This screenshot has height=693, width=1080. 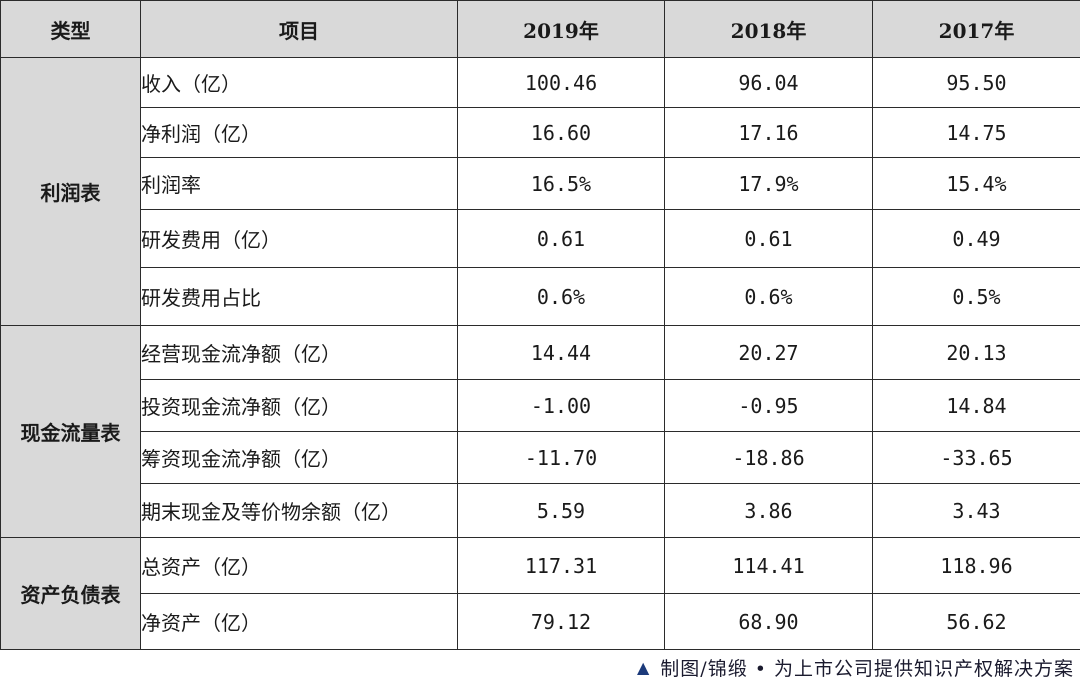 I want to click on value-2019: 5.59, so click(x=561, y=510).